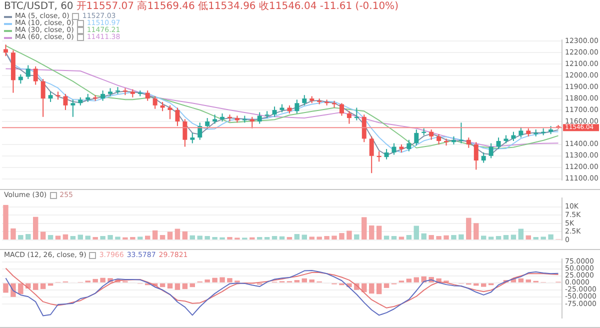 This screenshot has height=328, width=600. What do you see at coordinates (39, 6) in the screenshot?
I see `chart-title: BTC/USDT, 60` at bounding box center [39, 6].